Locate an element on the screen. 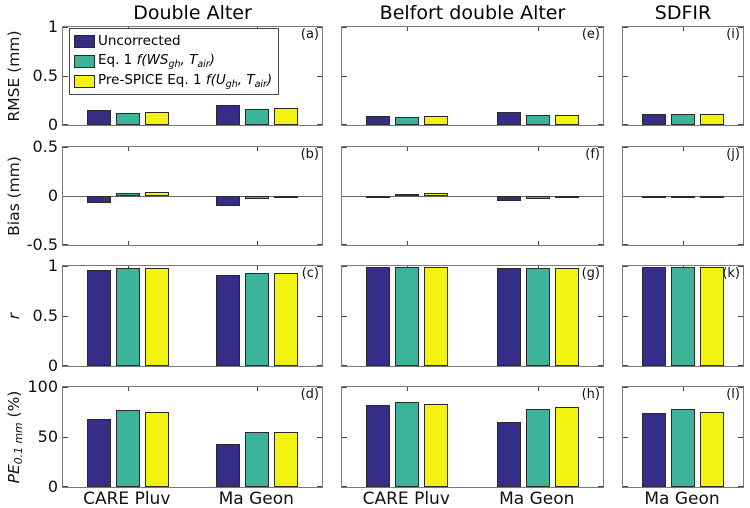 This screenshot has width=750, height=508. panel-d: (d) is located at coordinates (192, 437).